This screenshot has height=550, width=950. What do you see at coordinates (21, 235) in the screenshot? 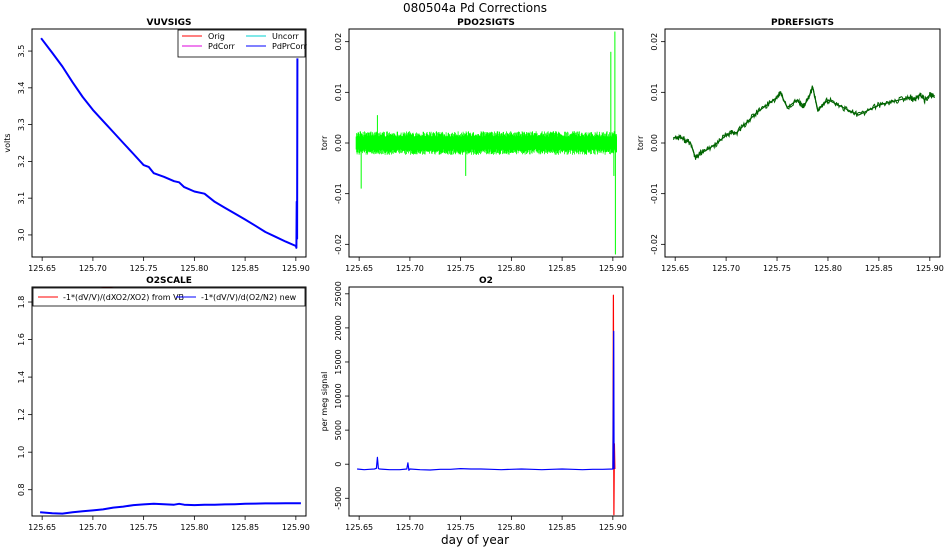
I see `y-tick-label: 3.0` at bounding box center [21, 235].